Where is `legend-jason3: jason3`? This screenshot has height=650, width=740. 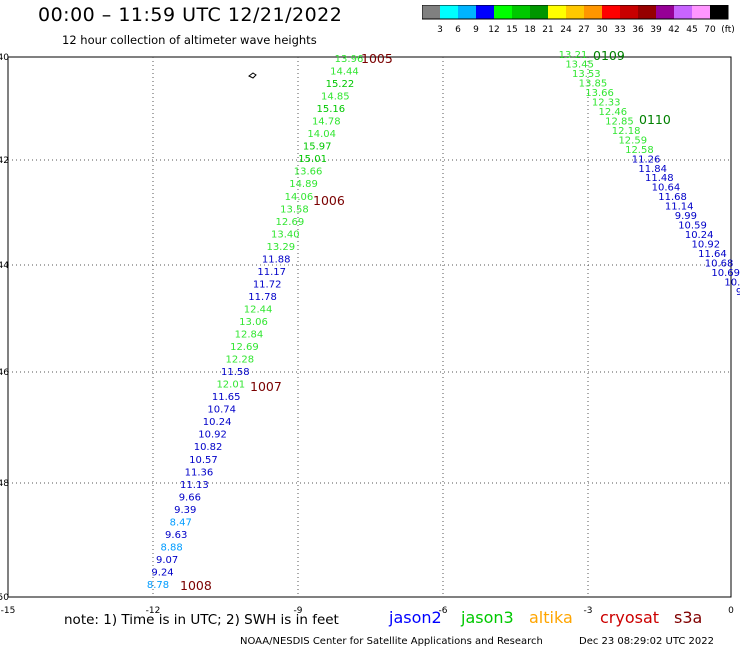
legend-jason3: jason3 is located at coordinates (487, 617).